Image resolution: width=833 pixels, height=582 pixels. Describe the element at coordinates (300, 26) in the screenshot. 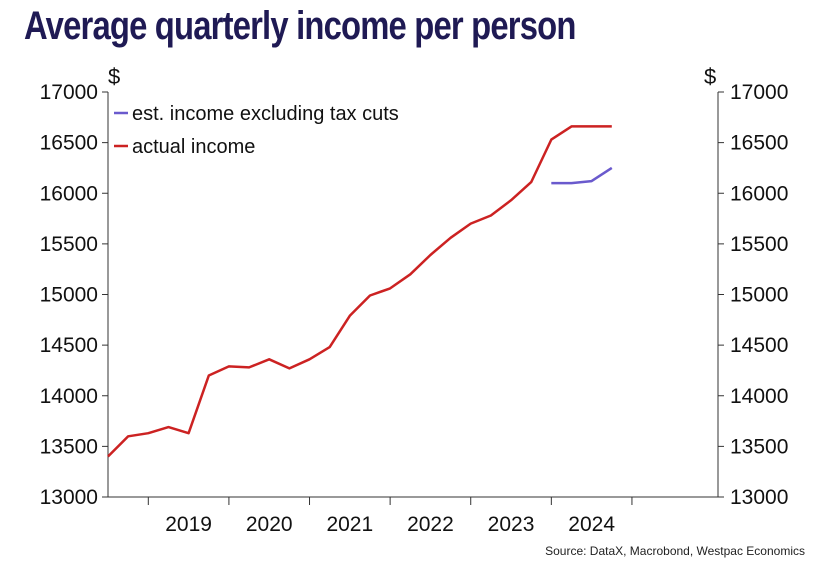

I see `chart-title: Average quarterly income per person` at that location.